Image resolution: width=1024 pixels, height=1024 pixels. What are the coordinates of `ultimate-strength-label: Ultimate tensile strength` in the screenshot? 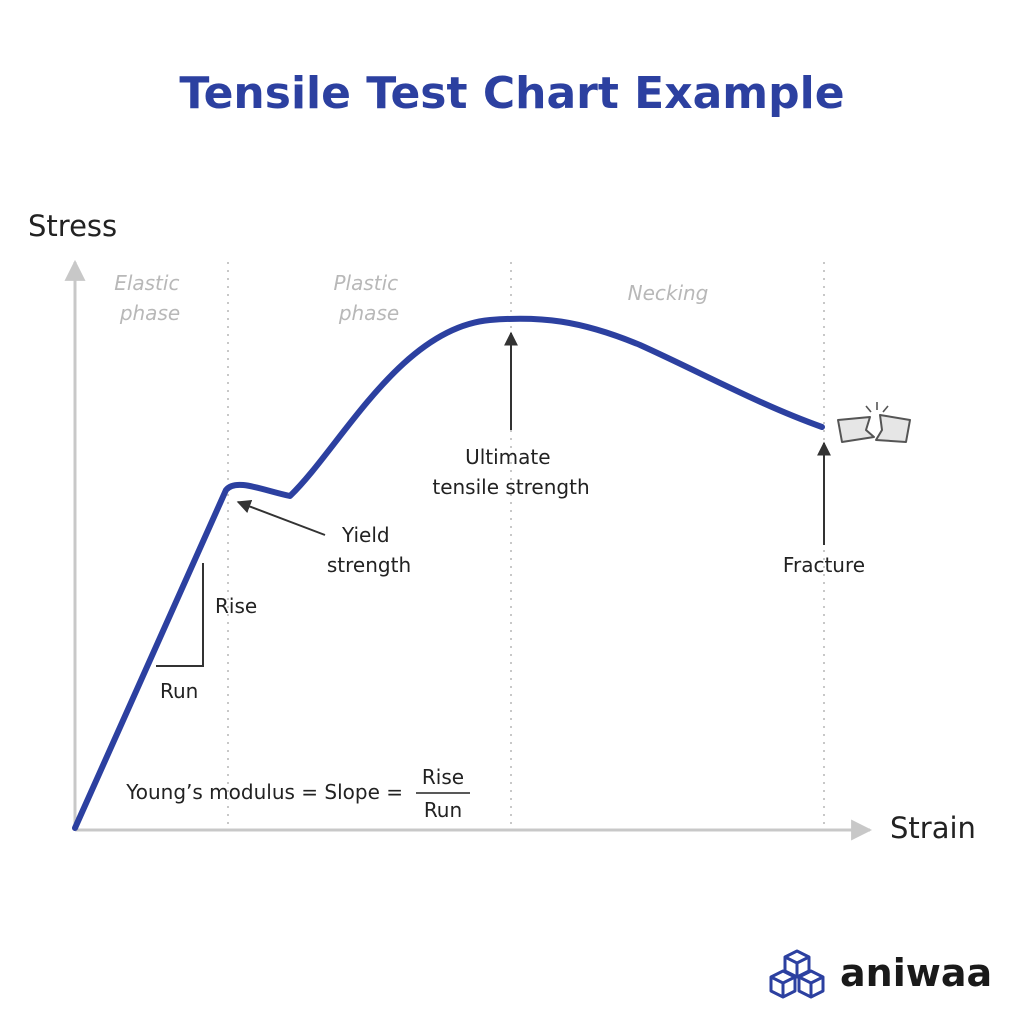 It's located at (510, 472).